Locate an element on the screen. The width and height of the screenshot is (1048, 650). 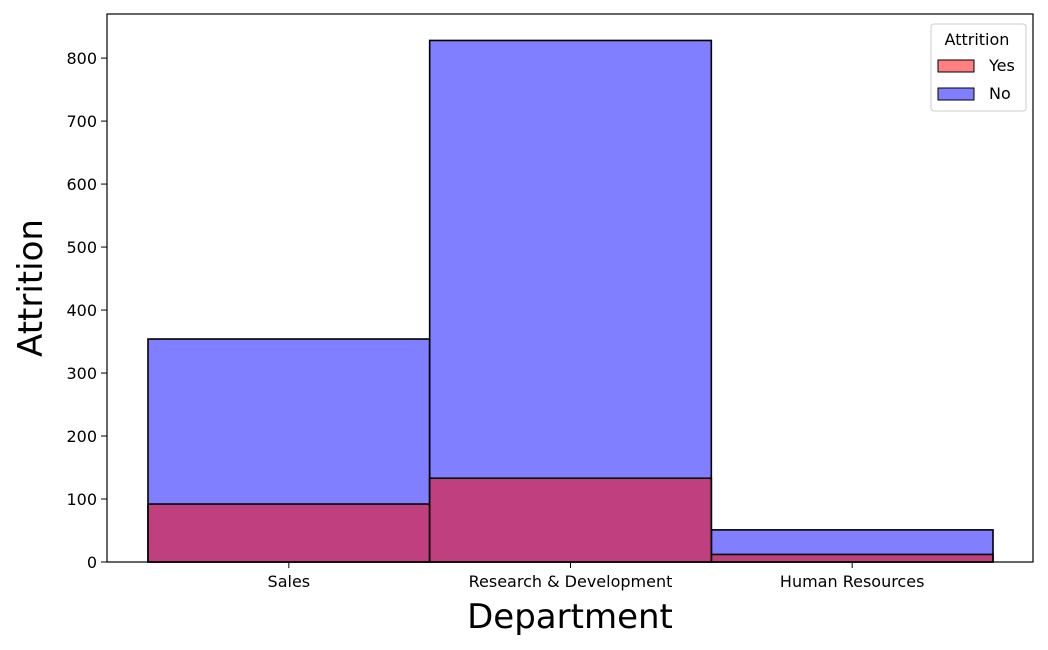
y-tick-label: 500 is located at coordinates (81, 247).